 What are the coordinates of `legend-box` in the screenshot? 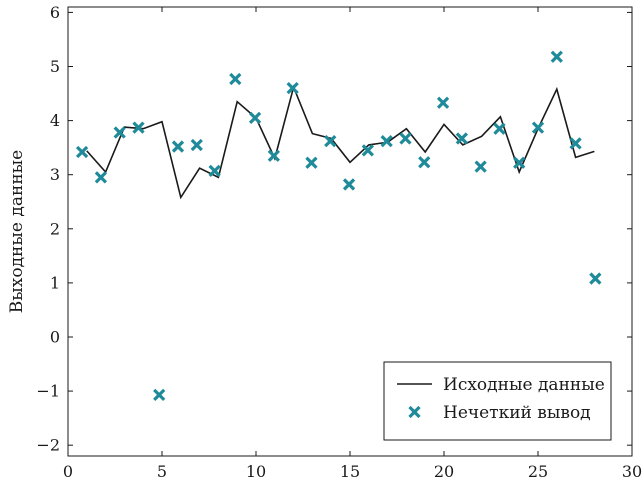 It's located at (497, 401).